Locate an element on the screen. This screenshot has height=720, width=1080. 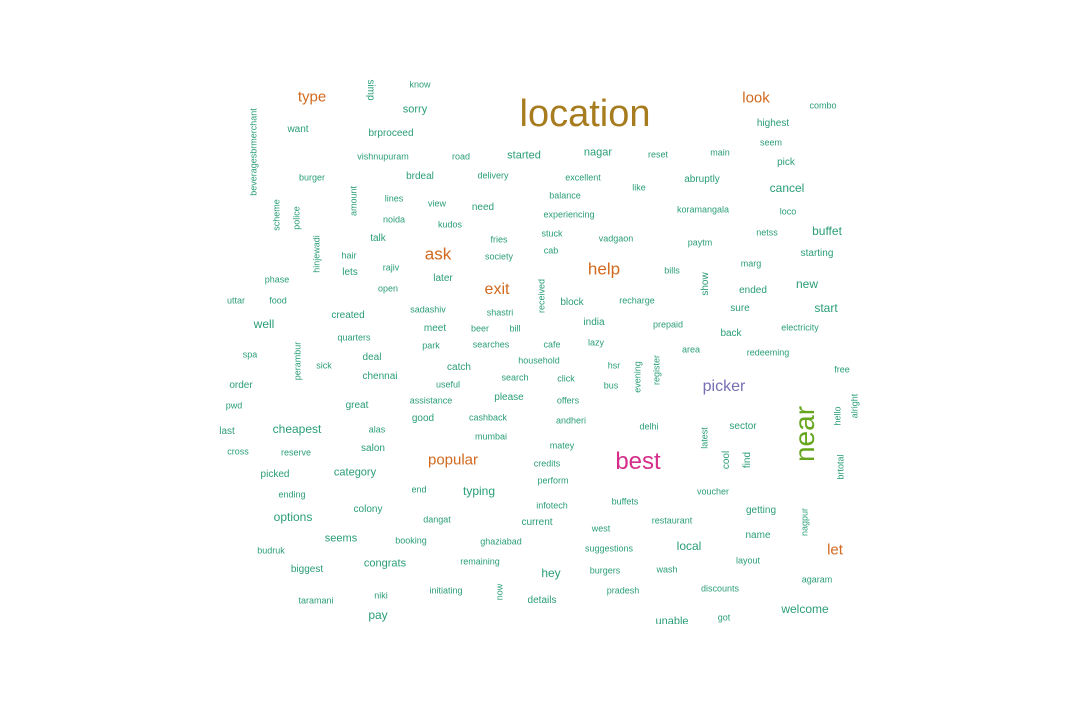
cloud-word: near is located at coordinates (804, 434).